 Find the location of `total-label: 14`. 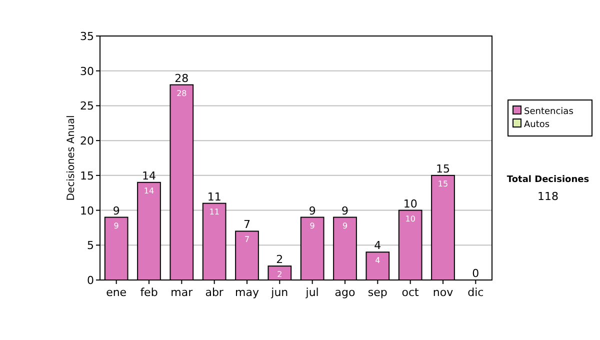

total-label: 14 is located at coordinates (149, 175).